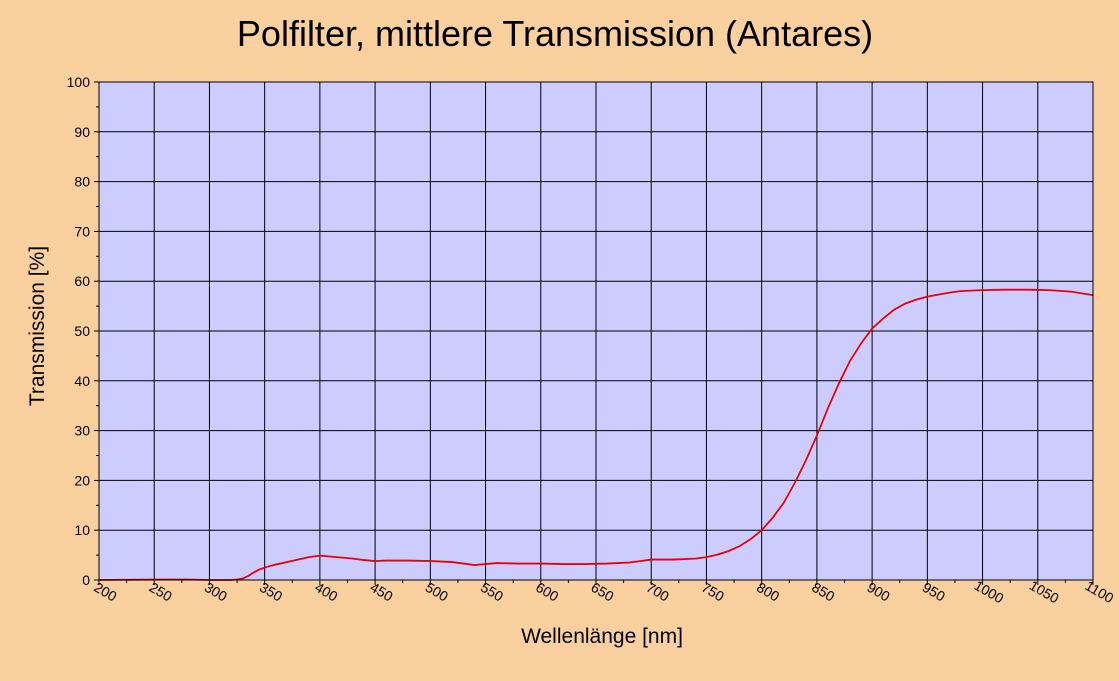  Describe the element at coordinates (82, 530) in the screenshot. I see `y-tick-label: 10` at that location.